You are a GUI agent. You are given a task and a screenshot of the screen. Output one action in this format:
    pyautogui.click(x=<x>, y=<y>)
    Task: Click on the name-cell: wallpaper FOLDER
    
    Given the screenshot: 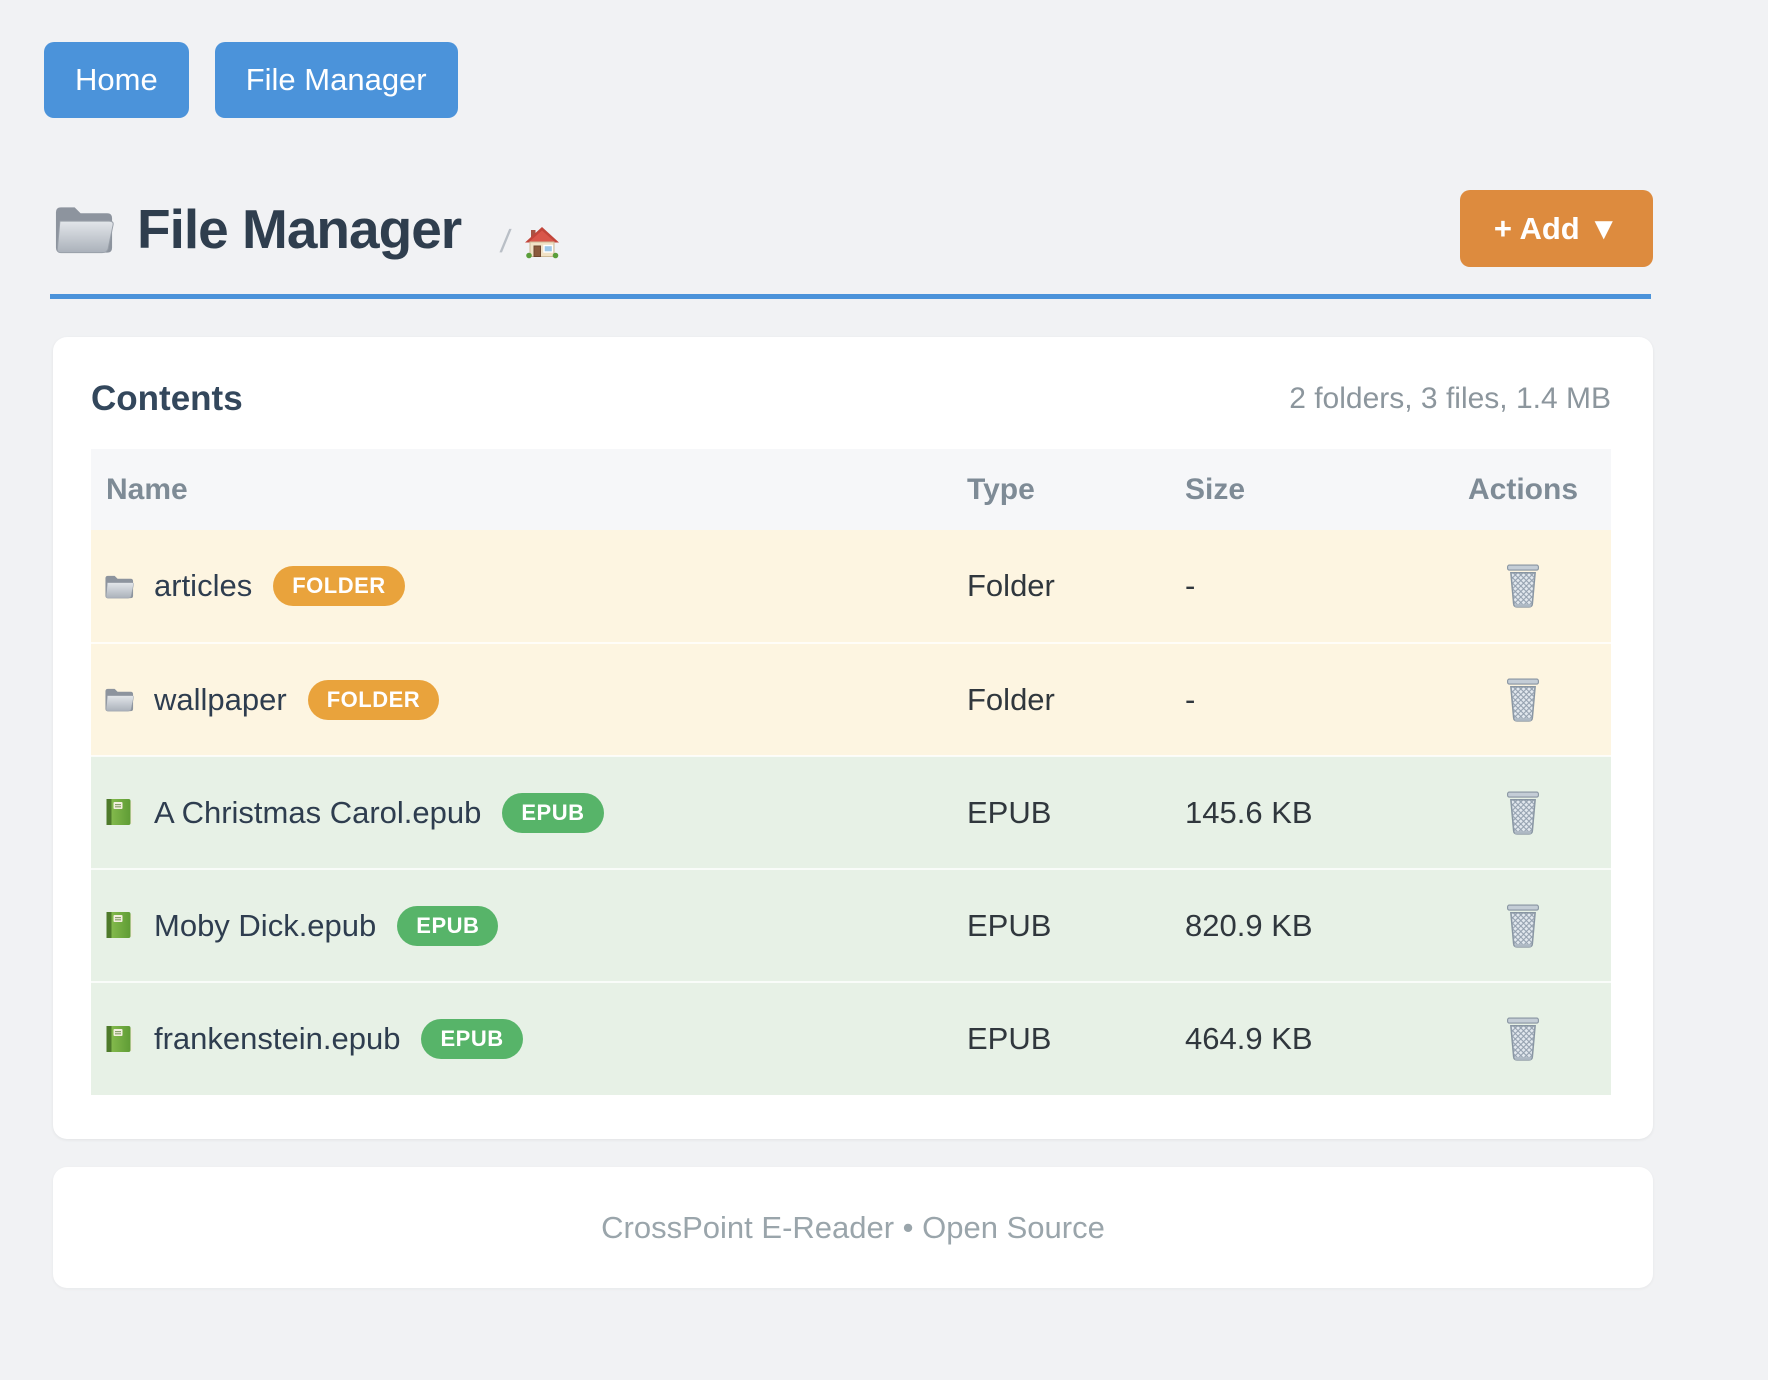 What is the action you would take?
    pyautogui.click(x=529, y=699)
    